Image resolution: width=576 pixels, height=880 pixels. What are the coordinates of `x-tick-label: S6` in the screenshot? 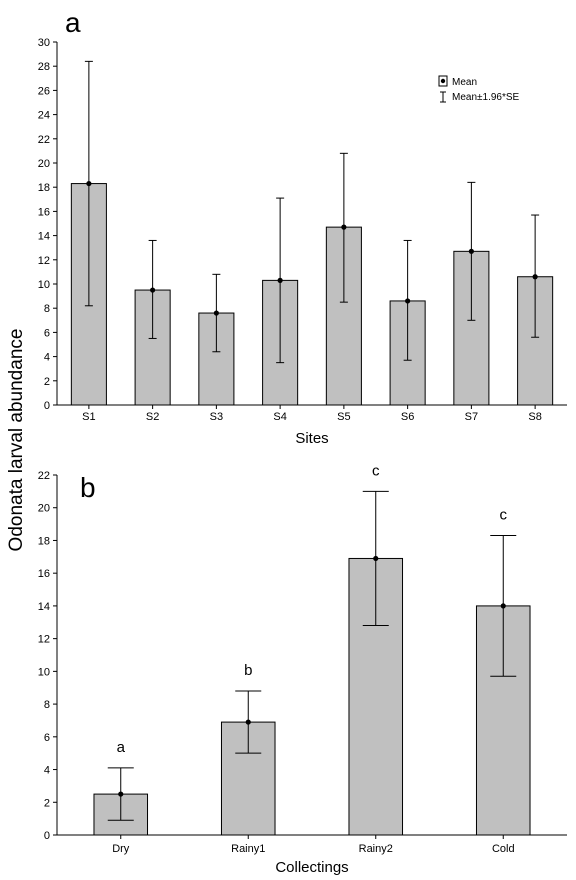 It's located at (407, 417).